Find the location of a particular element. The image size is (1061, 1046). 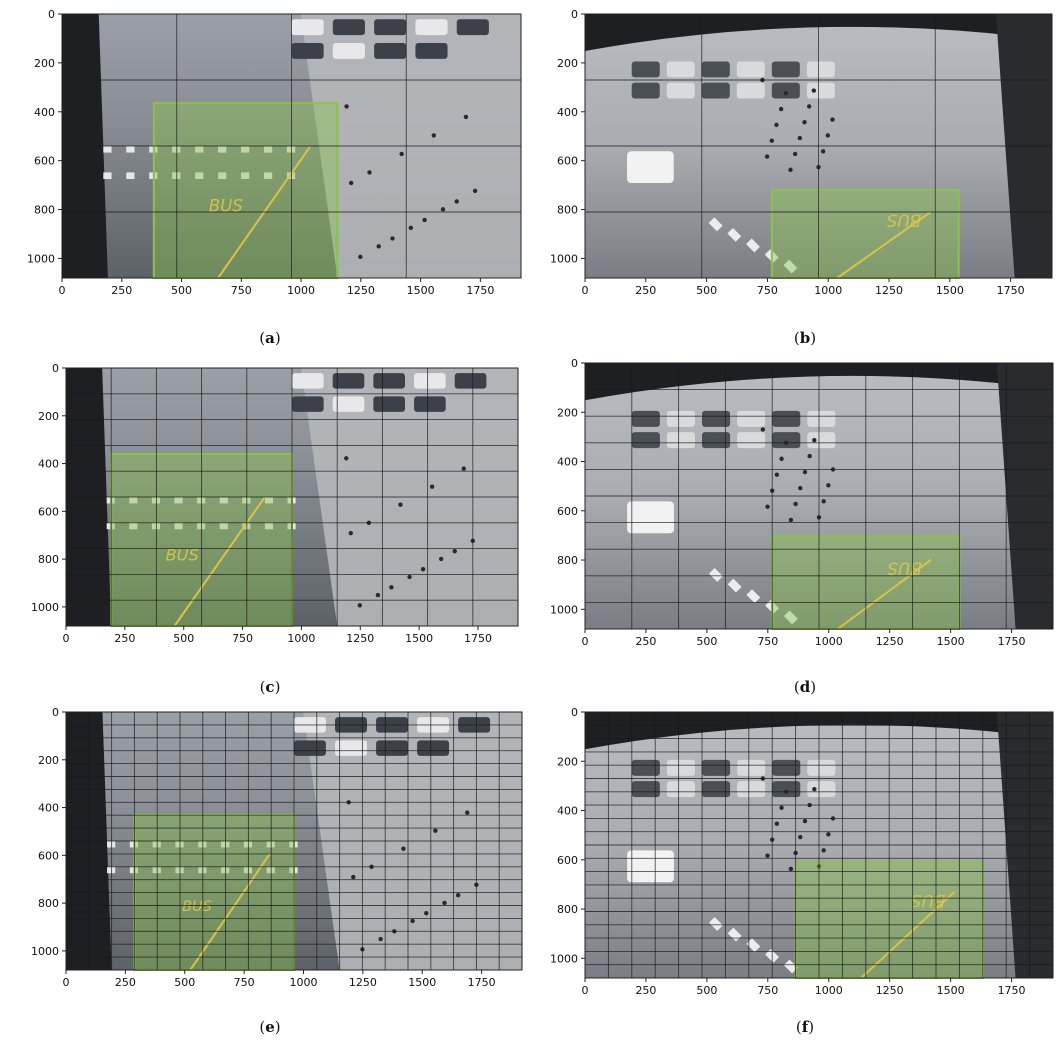

bus-marking: BUS is located at coordinates (196, 907).